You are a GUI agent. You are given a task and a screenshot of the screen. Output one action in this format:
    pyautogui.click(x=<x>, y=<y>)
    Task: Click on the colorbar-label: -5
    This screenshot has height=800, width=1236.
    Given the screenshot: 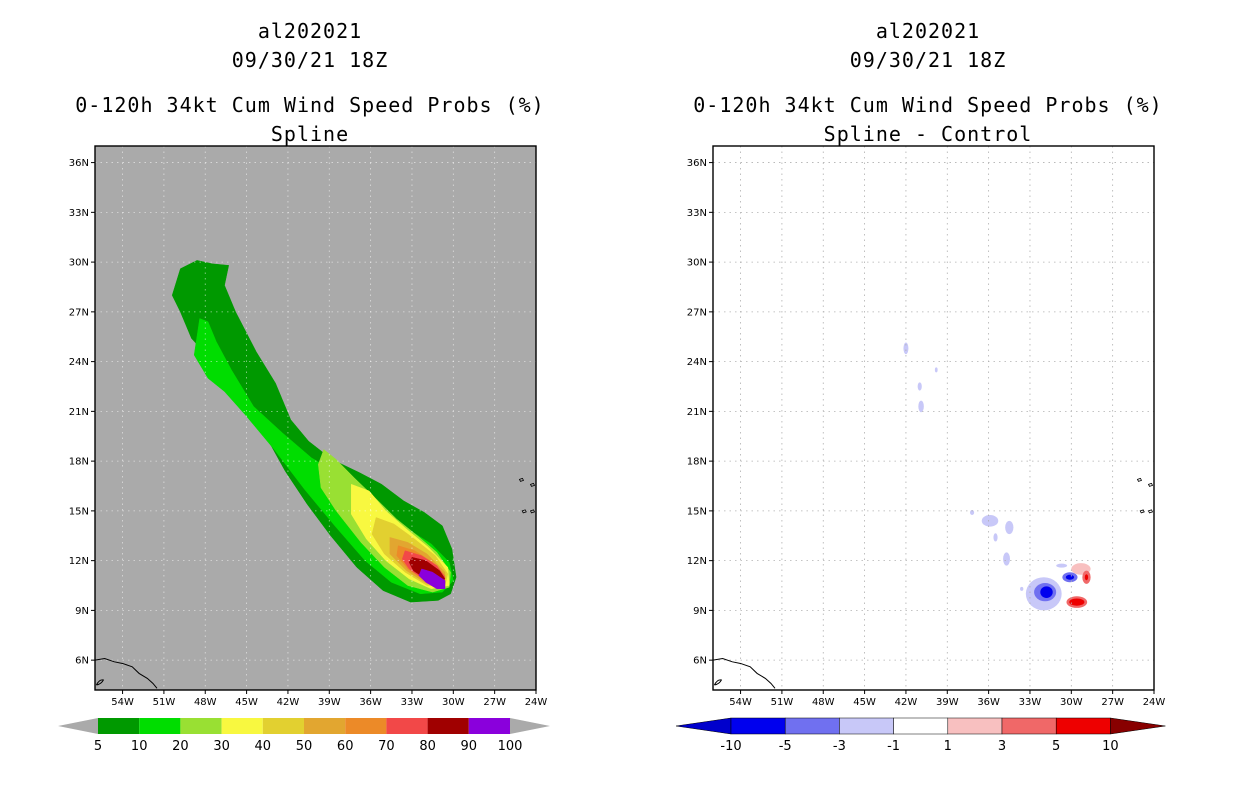 What is the action you would take?
    pyautogui.click(x=785, y=746)
    